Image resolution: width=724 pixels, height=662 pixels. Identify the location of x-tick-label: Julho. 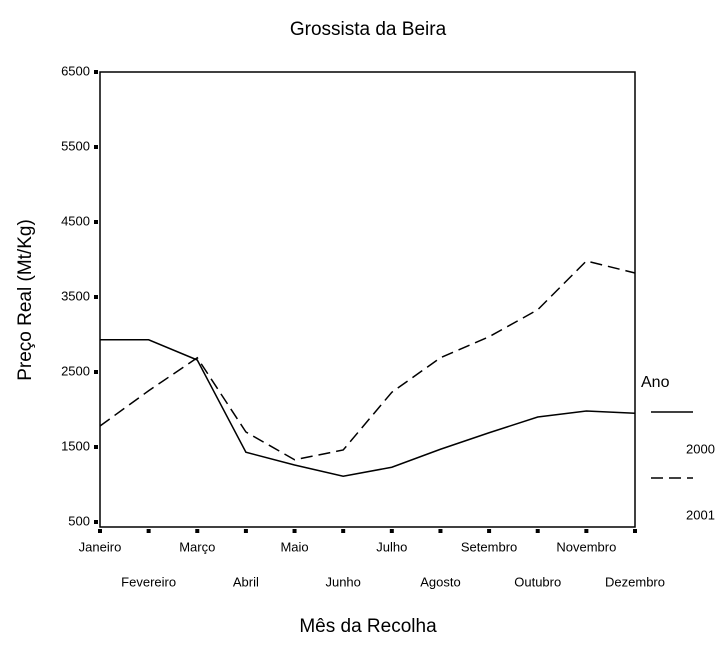
(391, 546).